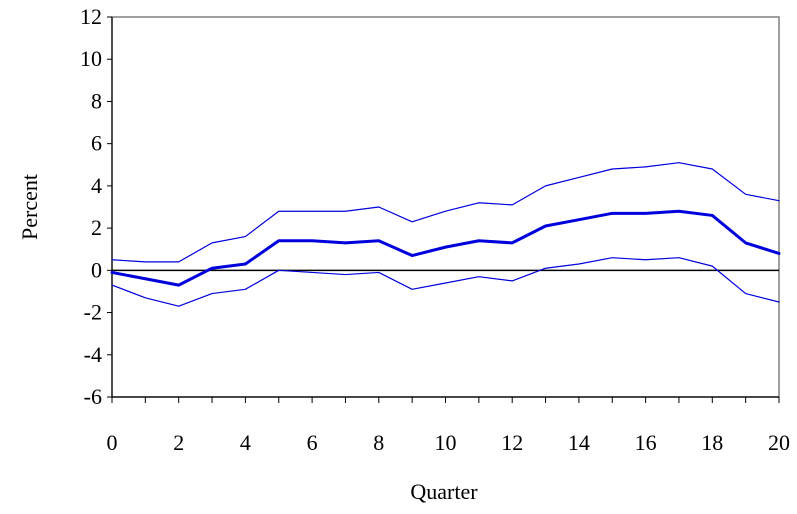 This screenshot has height=514, width=797. I want to click on y-axis-title: Percent, so click(29, 207).